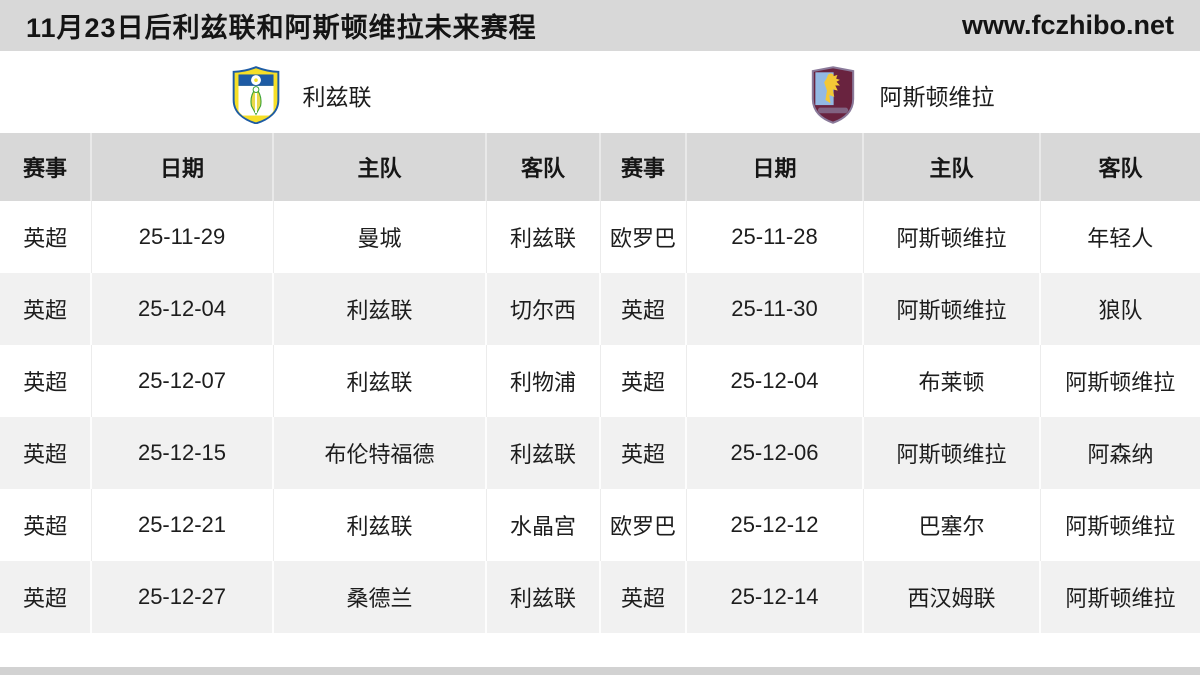  Describe the element at coordinates (1120, 309) in the screenshot. I see `cell-away: 狼队` at that location.